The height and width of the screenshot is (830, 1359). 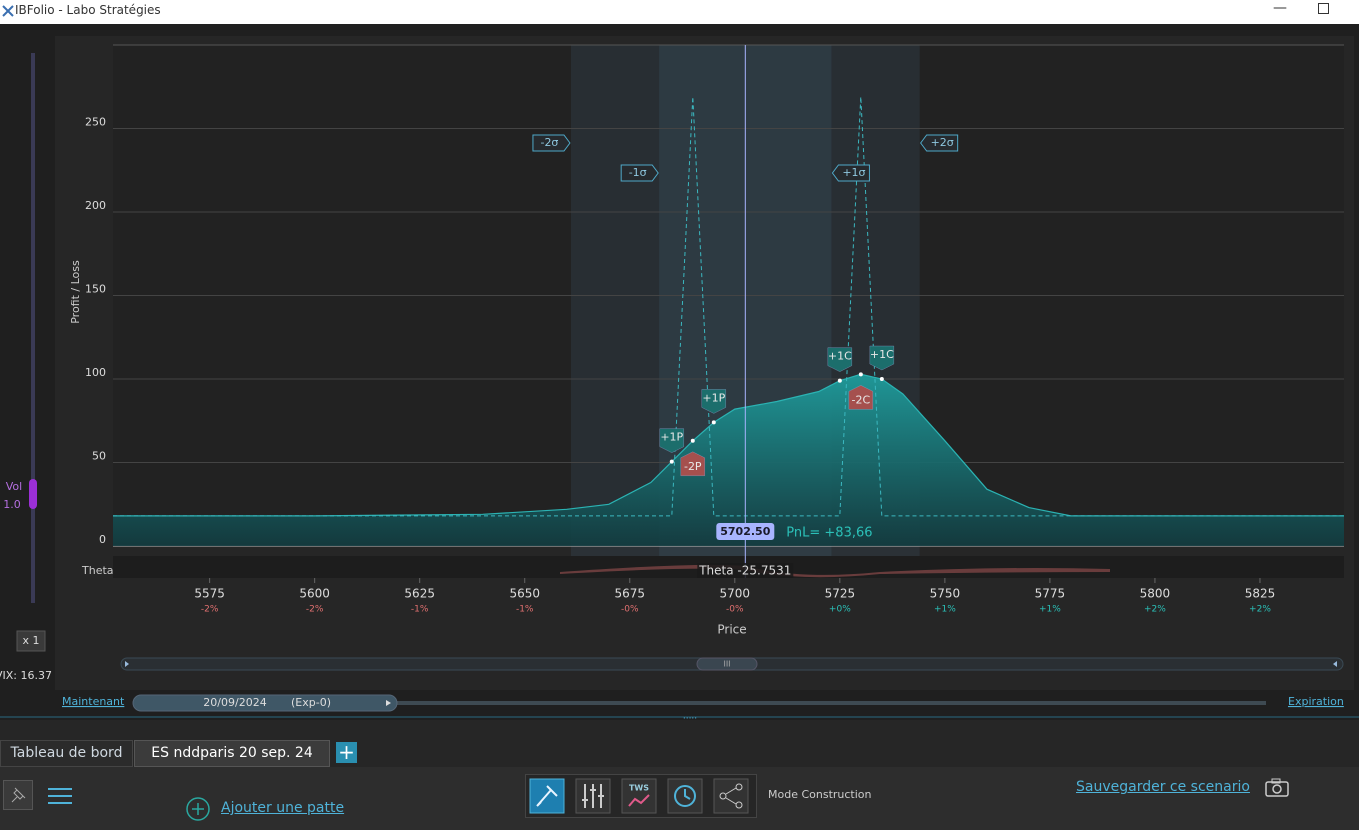 I want to click on timeline-arrow, so click(x=388, y=703).